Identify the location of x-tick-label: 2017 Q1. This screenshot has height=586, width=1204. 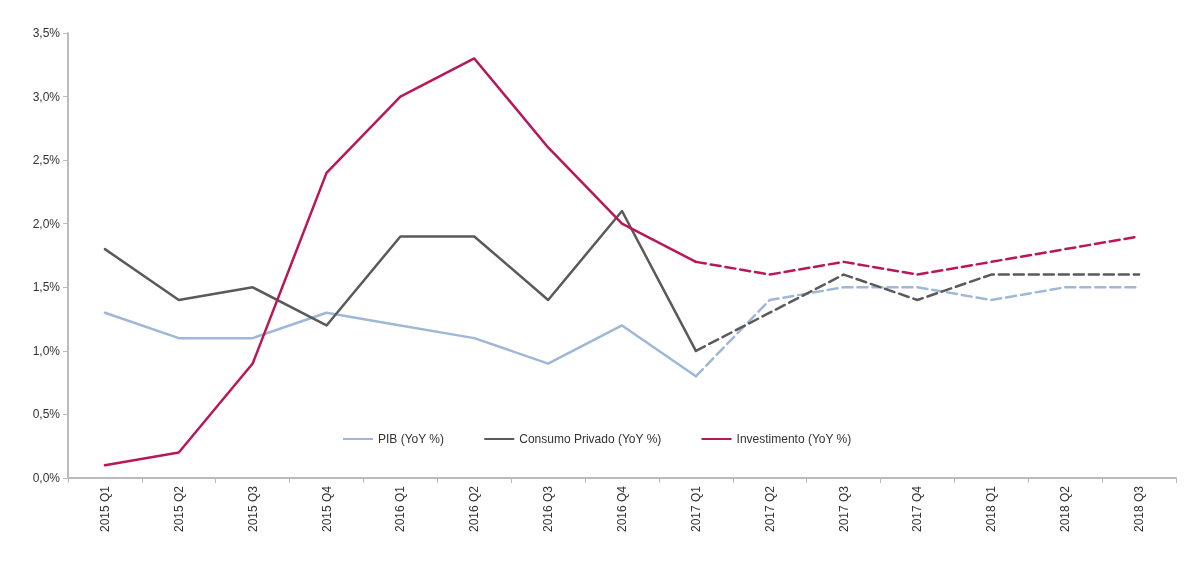
(695, 509).